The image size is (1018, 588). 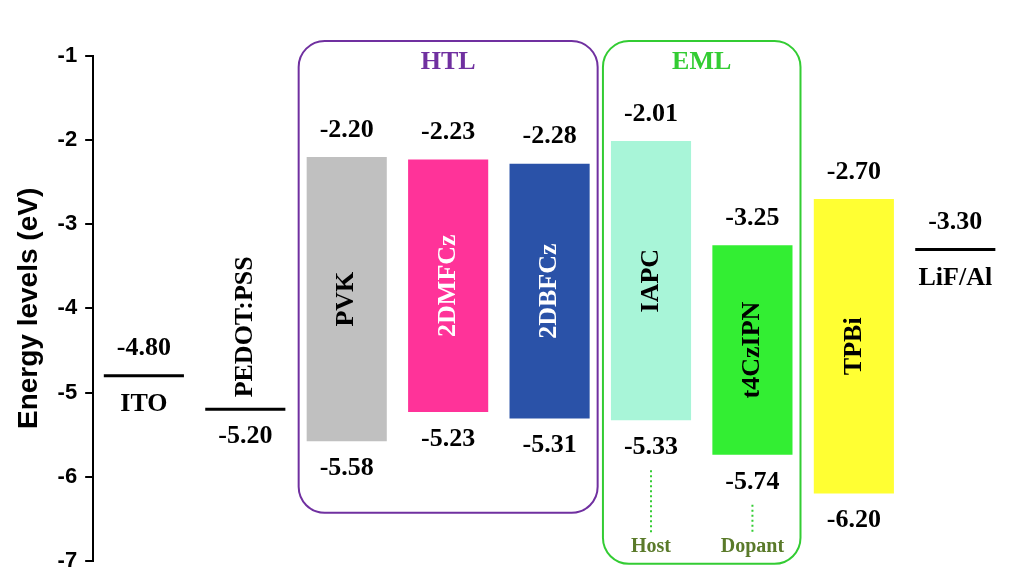 What do you see at coordinates (448, 437) in the screenshot?
I see `annotation: -5.23` at bounding box center [448, 437].